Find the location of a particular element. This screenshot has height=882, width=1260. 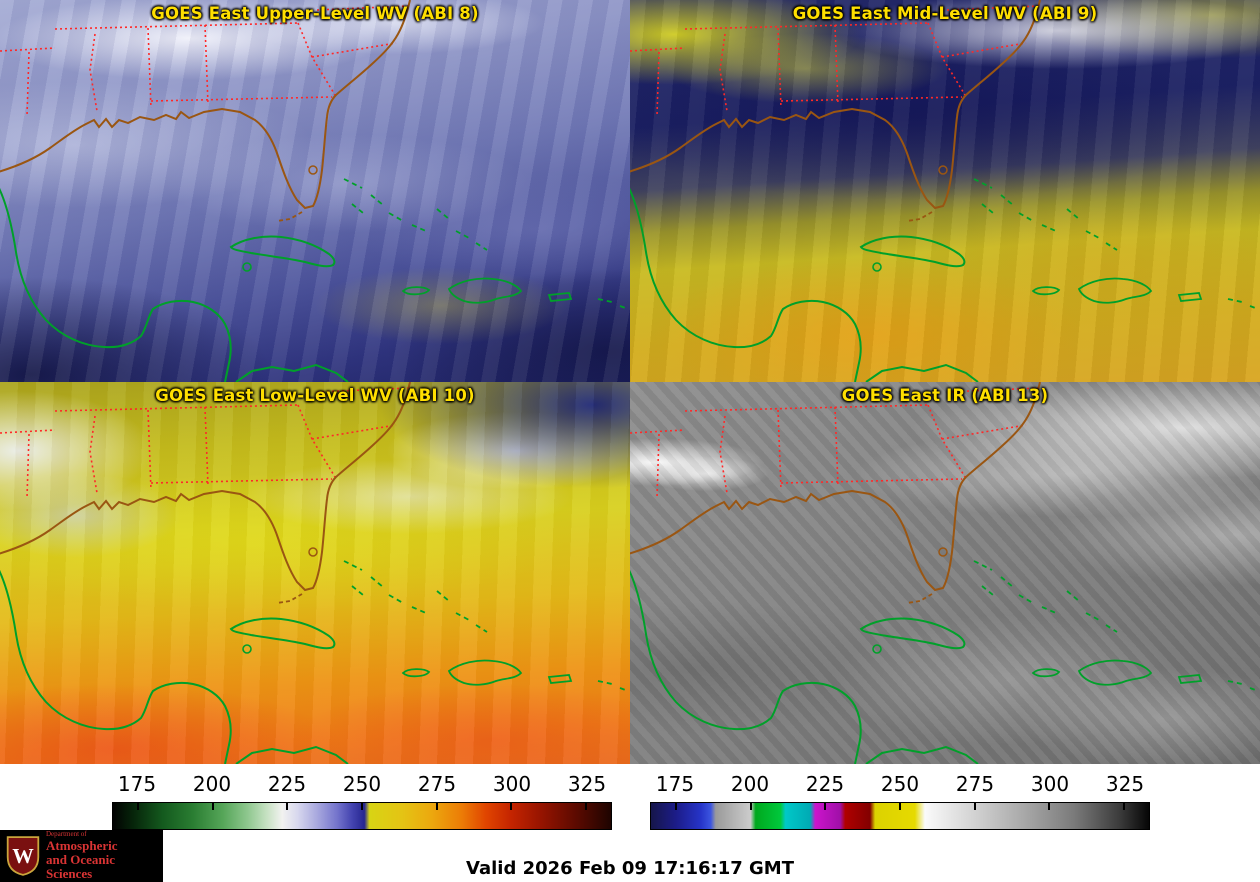

wv-tick-label: 175 is located at coordinates (137, 784).